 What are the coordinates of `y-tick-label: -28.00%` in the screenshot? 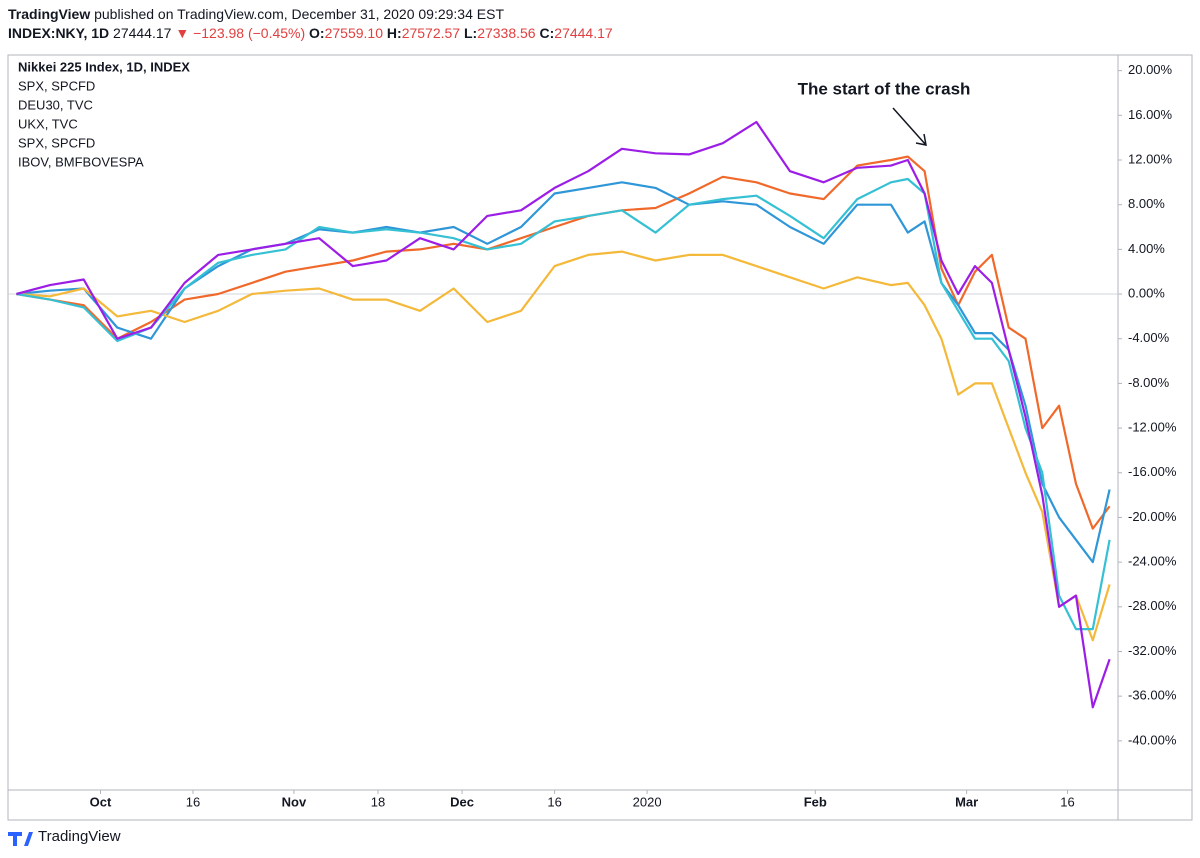 It's located at (1152, 605).